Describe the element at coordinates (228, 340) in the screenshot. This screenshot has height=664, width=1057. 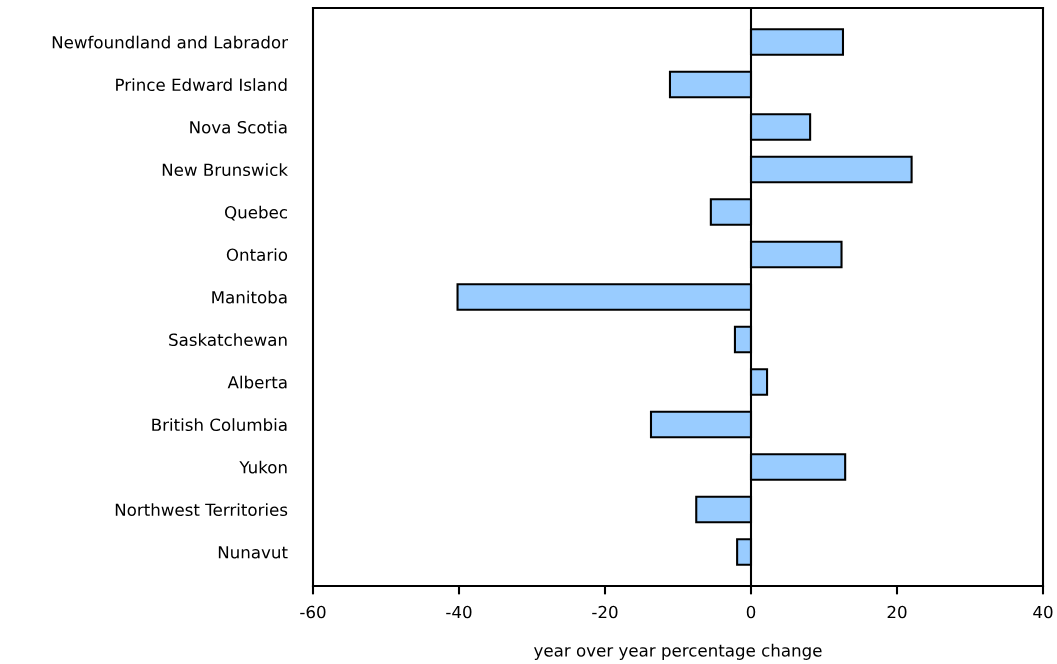
I see `y-tick-label: Saskatchewan` at that location.